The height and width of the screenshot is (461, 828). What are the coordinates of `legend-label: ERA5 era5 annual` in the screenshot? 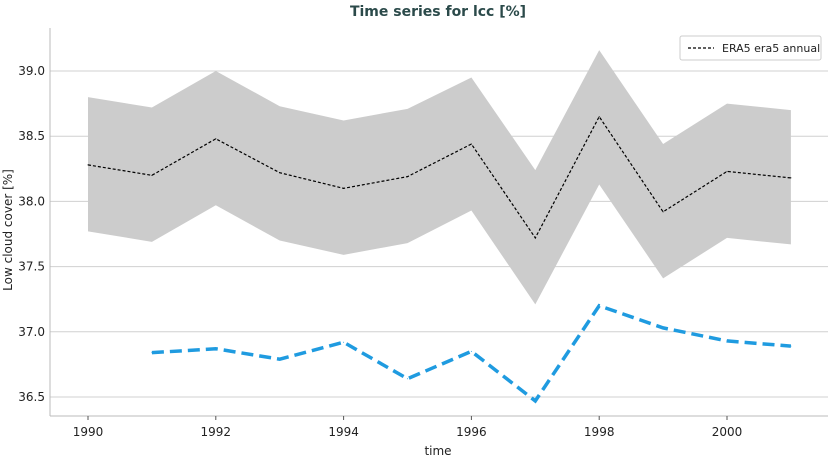 It's located at (771, 48).